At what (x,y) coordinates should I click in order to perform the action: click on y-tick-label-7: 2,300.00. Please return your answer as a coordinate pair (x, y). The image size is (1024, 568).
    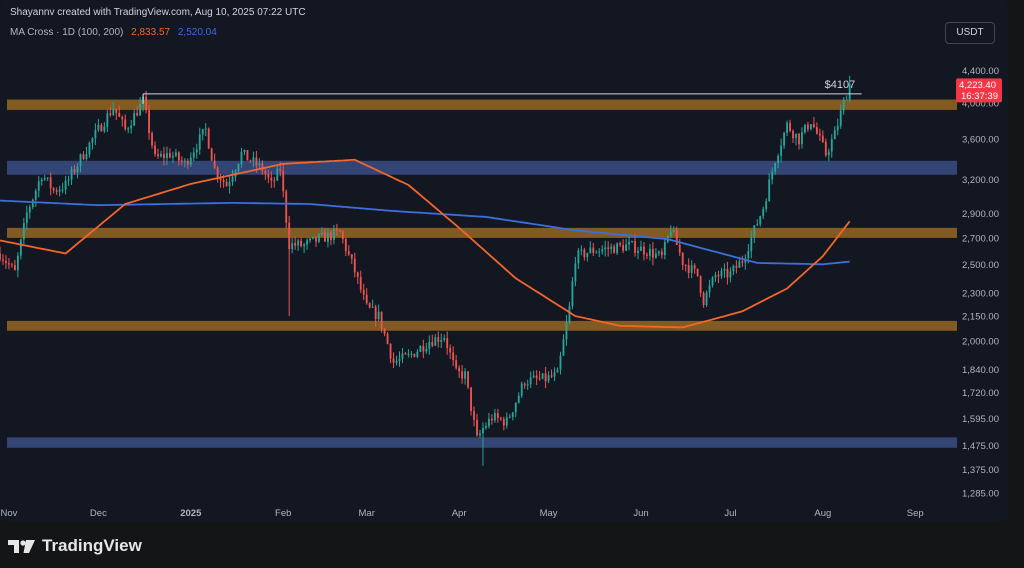
    Looking at the image, I should click on (980, 293).